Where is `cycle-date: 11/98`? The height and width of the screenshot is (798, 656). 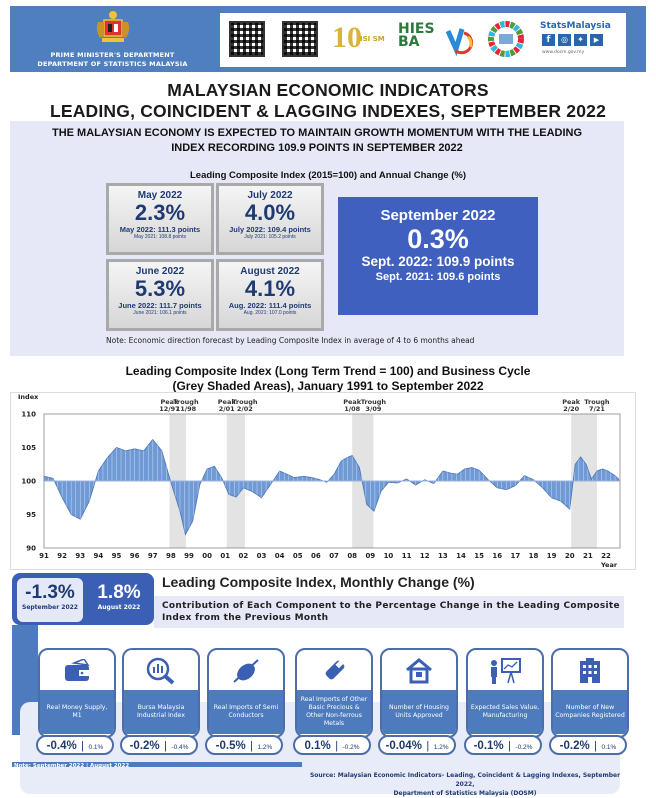 cycle-date: 11/98 is located at coordinates (186, 409).